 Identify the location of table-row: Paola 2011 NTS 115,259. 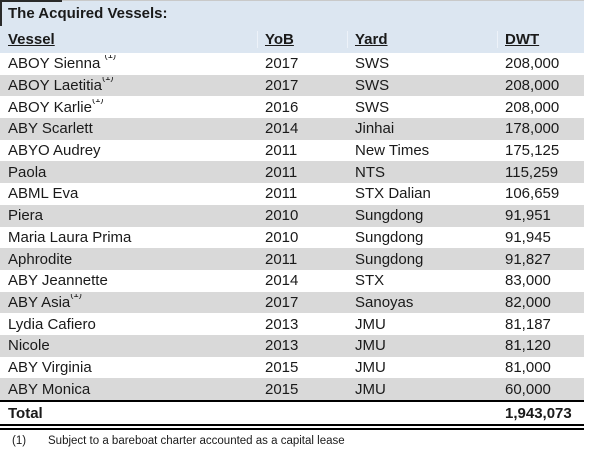
(292, 172).